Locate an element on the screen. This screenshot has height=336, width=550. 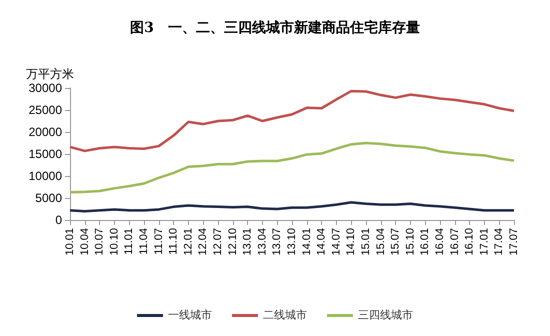
y-tick-label: 20000 is located at coordinates (45, 132).